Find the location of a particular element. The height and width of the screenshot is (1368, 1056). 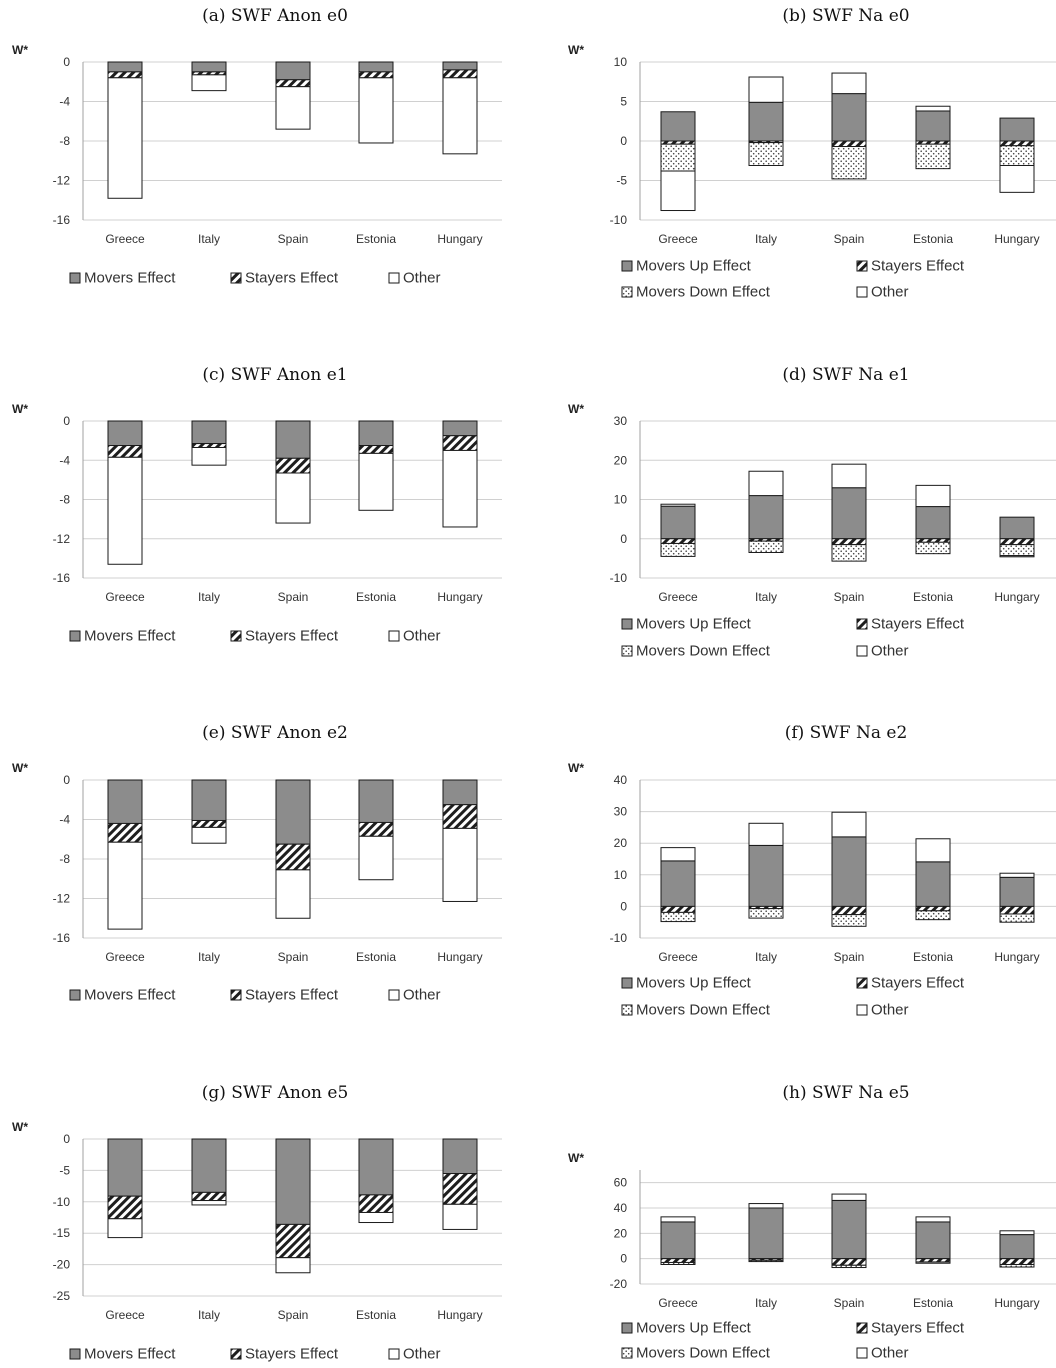

x-tick-label: Italy is located at coordinates (766, 239).